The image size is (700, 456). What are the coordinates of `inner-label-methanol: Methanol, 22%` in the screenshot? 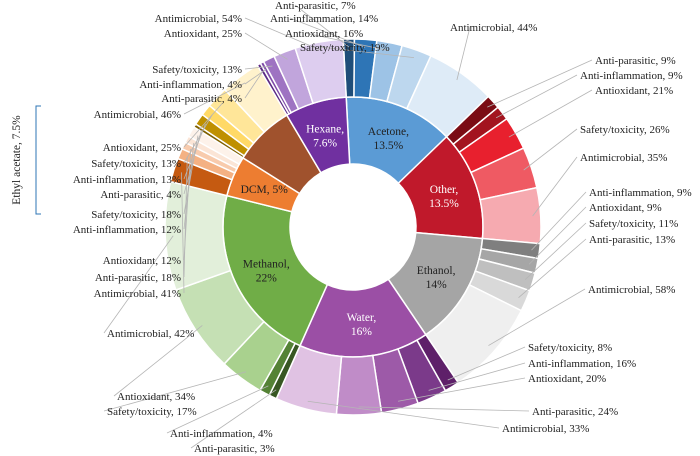 It's located at (266, 271).